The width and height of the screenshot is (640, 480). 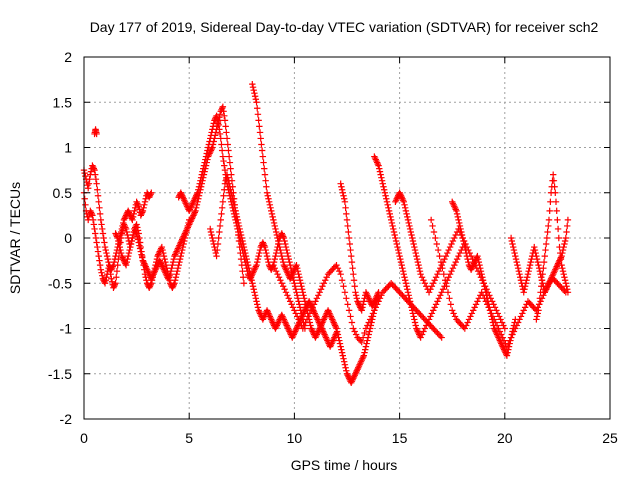 What do you see at coordinates (68, 148) in the screenshot?
I see `y-tick-label: 1` at bounding box center [68, 148].